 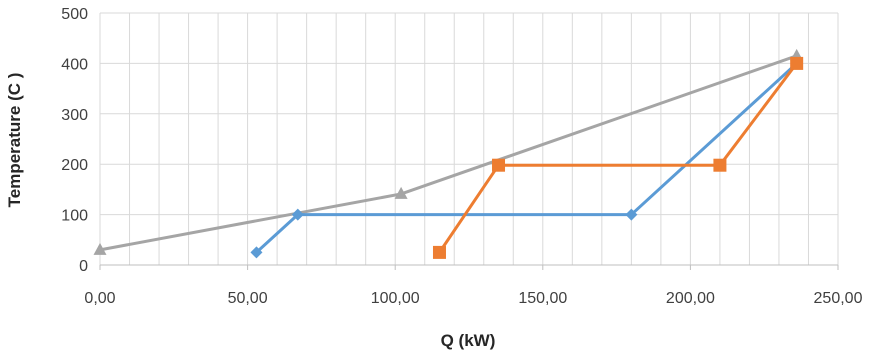 I want to click on x-tick-label: 100,00, so click(x=395, y=298).